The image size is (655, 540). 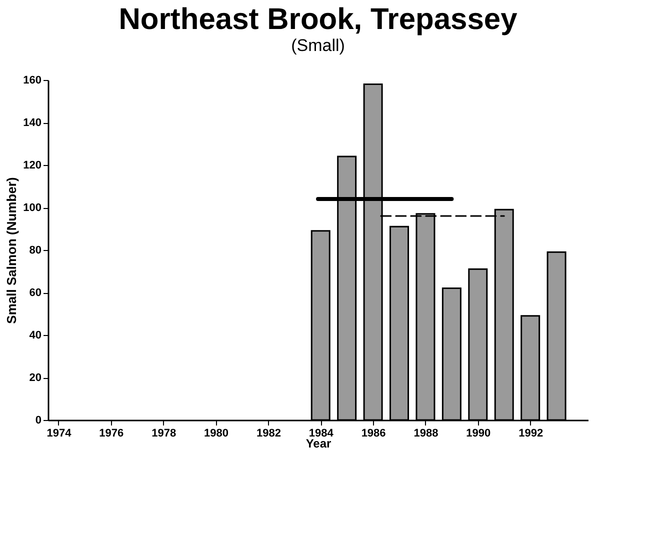 I want to click on x-tick-label: 1990, so click(x=478, y=434).